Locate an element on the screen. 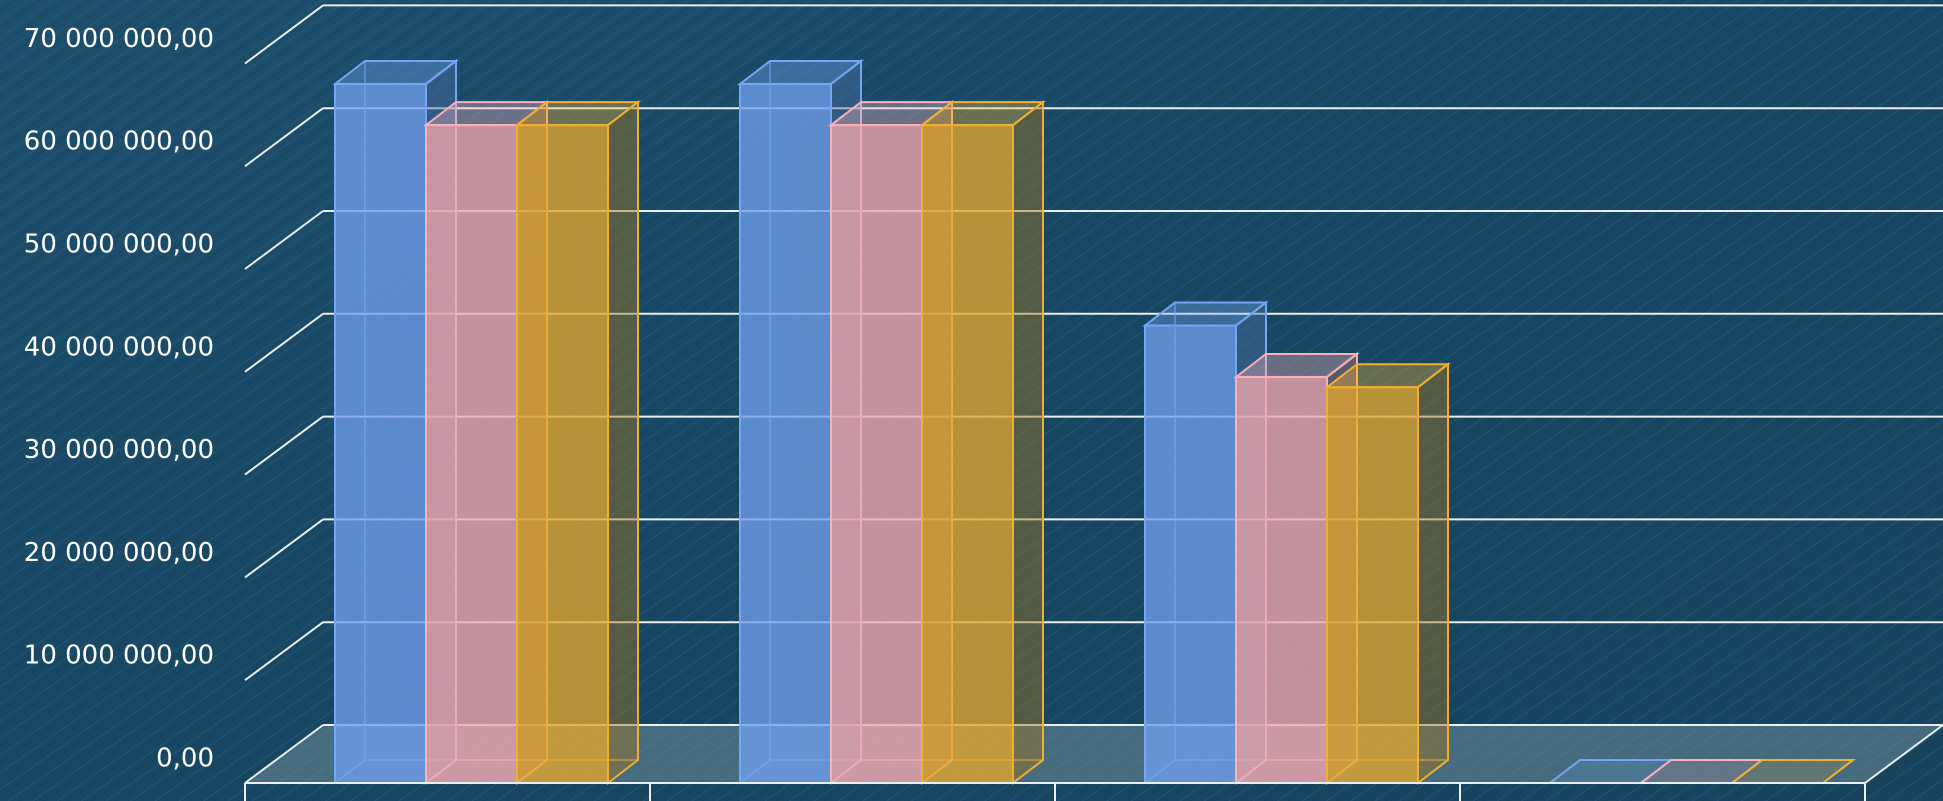 The width and height of the screenshot is (1943, 801). floor-edge is located at coordinates (1903, 754).